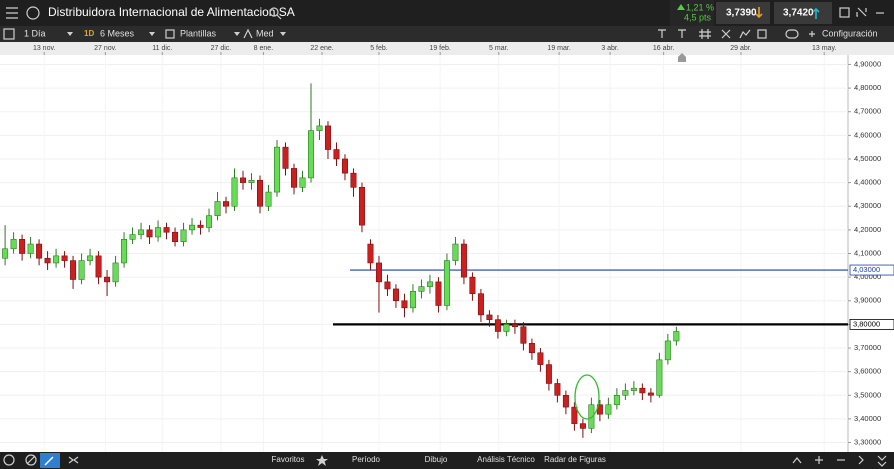  What do you see at coordinates (12, 13) in the screenshot?
I see `menu-icon` at bounding box center [12, 13].